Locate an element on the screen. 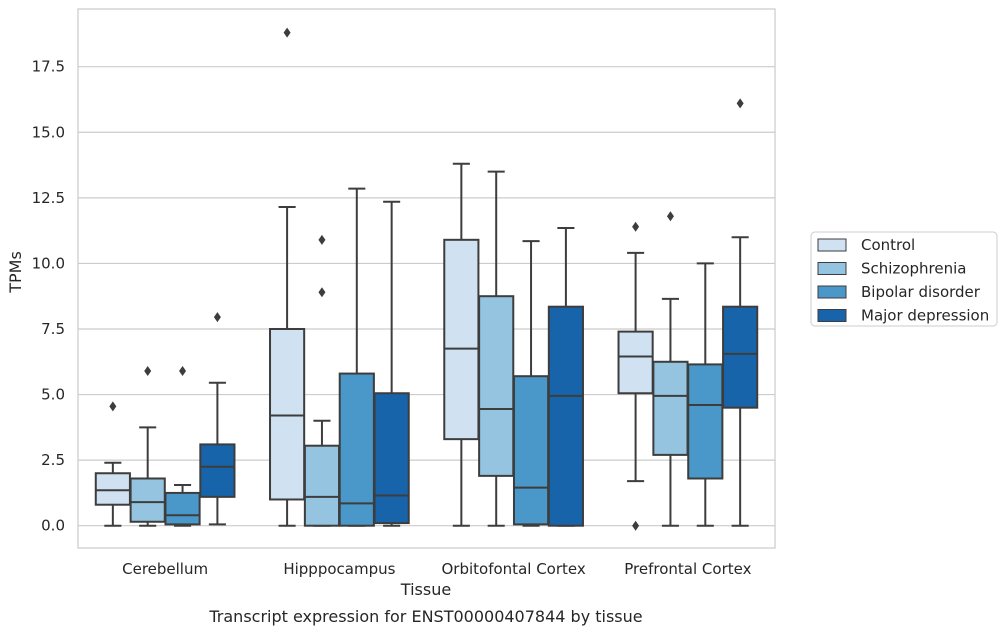  legend-label: Schizophrenia is located at coordinates (913, 269).